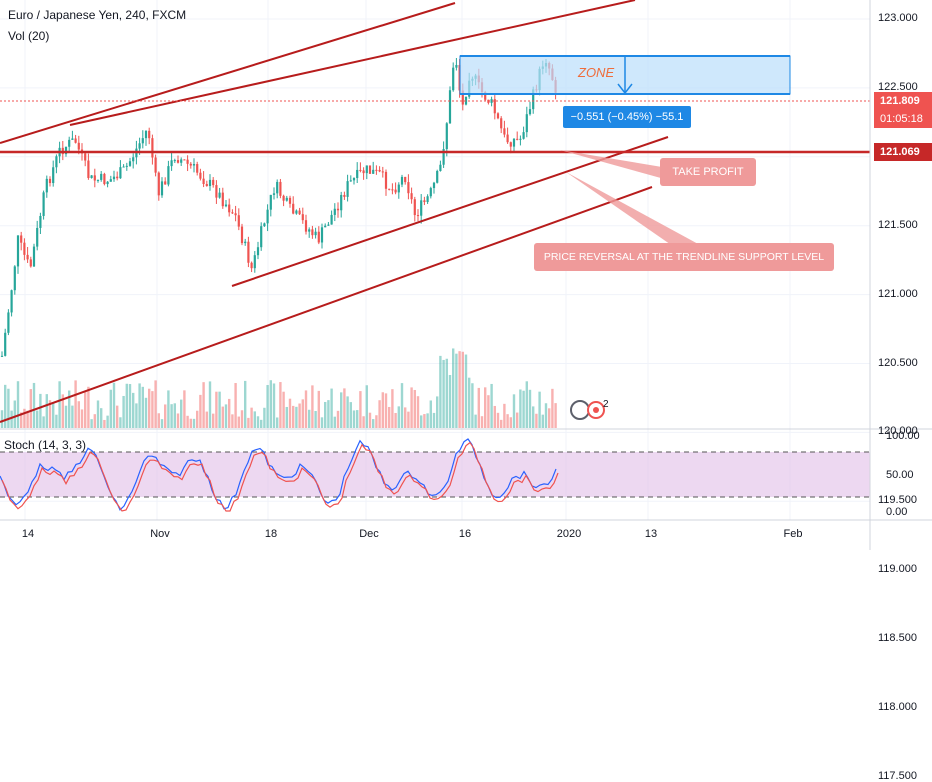  What do you see at coordinates (160, 534) in the screenshot?
I see `time-tick-label: Nov` at bounding box center [160, 534].